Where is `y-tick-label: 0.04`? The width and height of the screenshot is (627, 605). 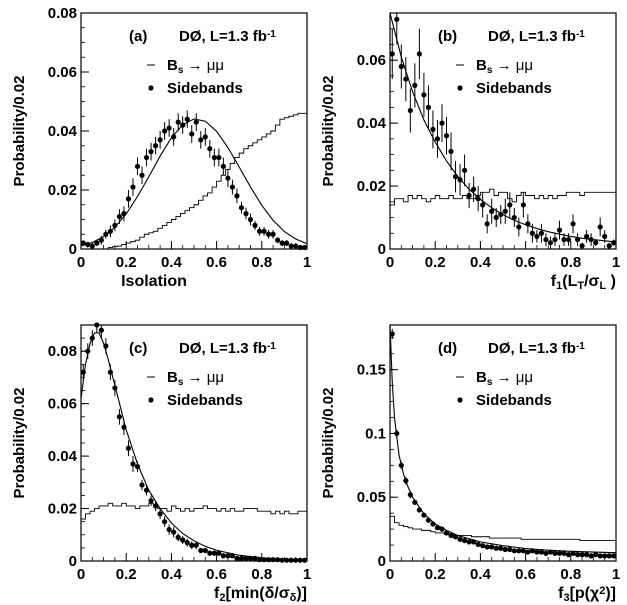
y-tick-label: 0.04 is located at coordinates (63, 456).